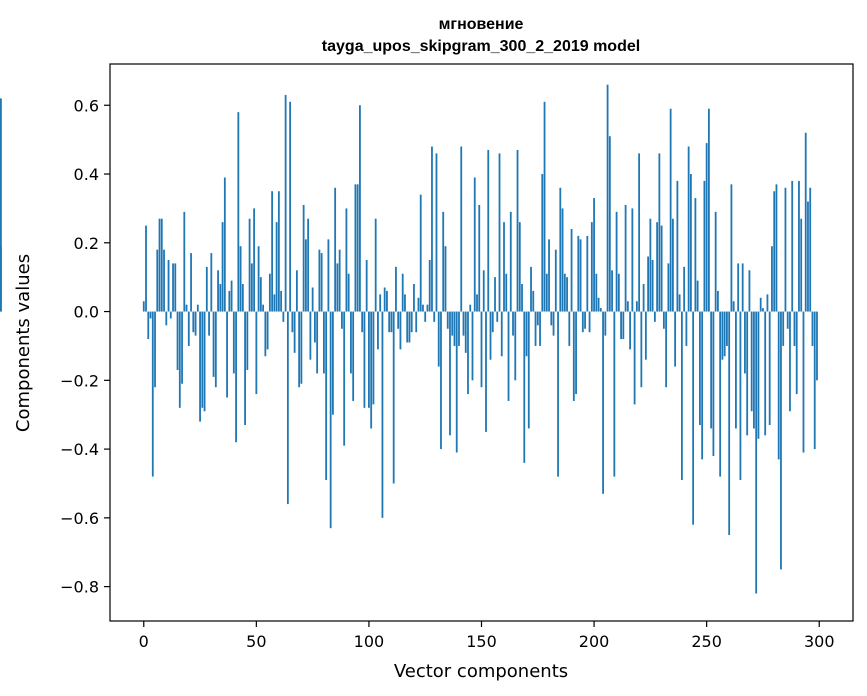 The height and width of the screenshot is (696, 867). What do you see at coordinates (481, 671) in the screenshot?
I see `x-axis-label: Vector components` at bounding box center [481, 671].